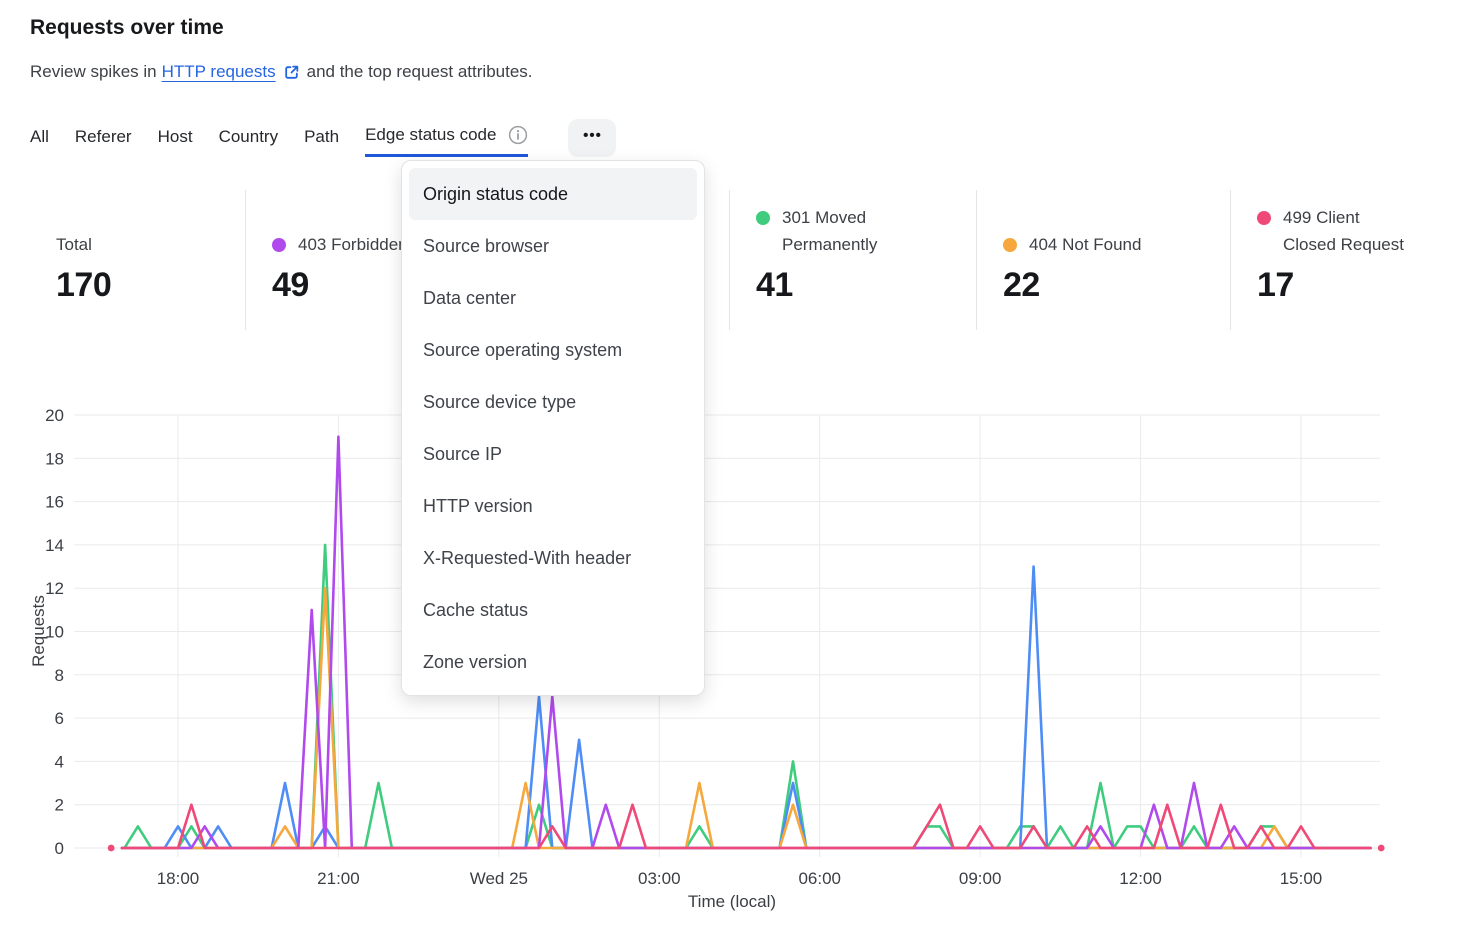  Describe the element at coordinates (499, 878) in the screenshot. I see `x-tick-label: Wed 25` at that location.